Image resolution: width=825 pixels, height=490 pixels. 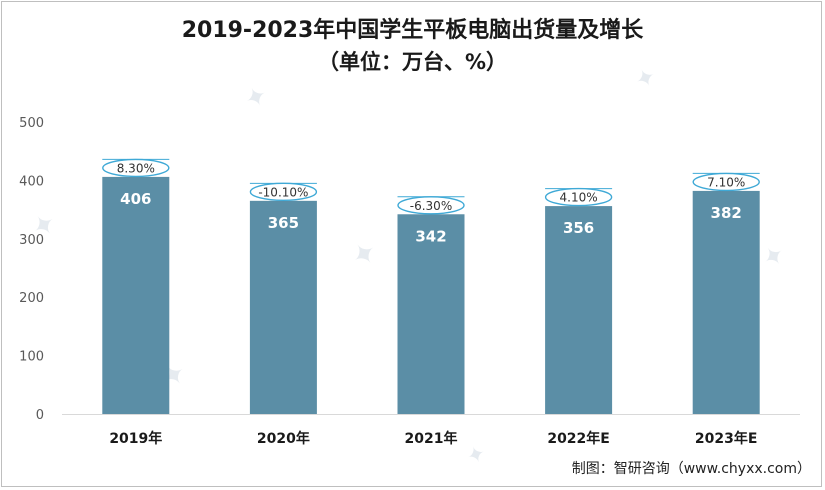 What do you see at coordinates (31, 240) in the screenshot?
I see `y-tick-label: 300` at bounding box center [31, 240].